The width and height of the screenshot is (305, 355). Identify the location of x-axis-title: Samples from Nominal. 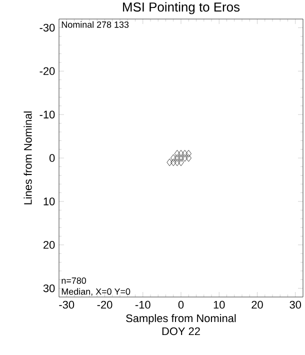
(181, 319).